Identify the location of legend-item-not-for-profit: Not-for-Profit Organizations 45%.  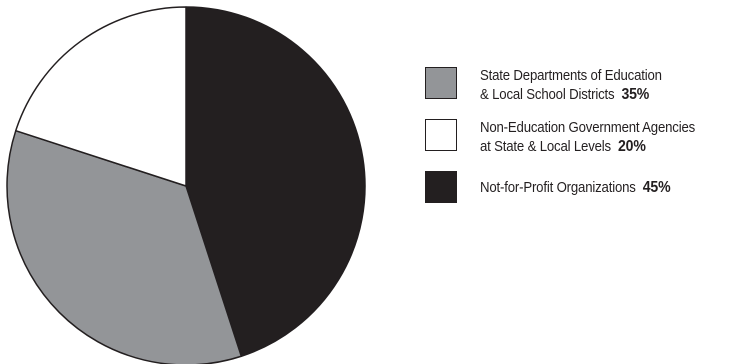
(585, 187).